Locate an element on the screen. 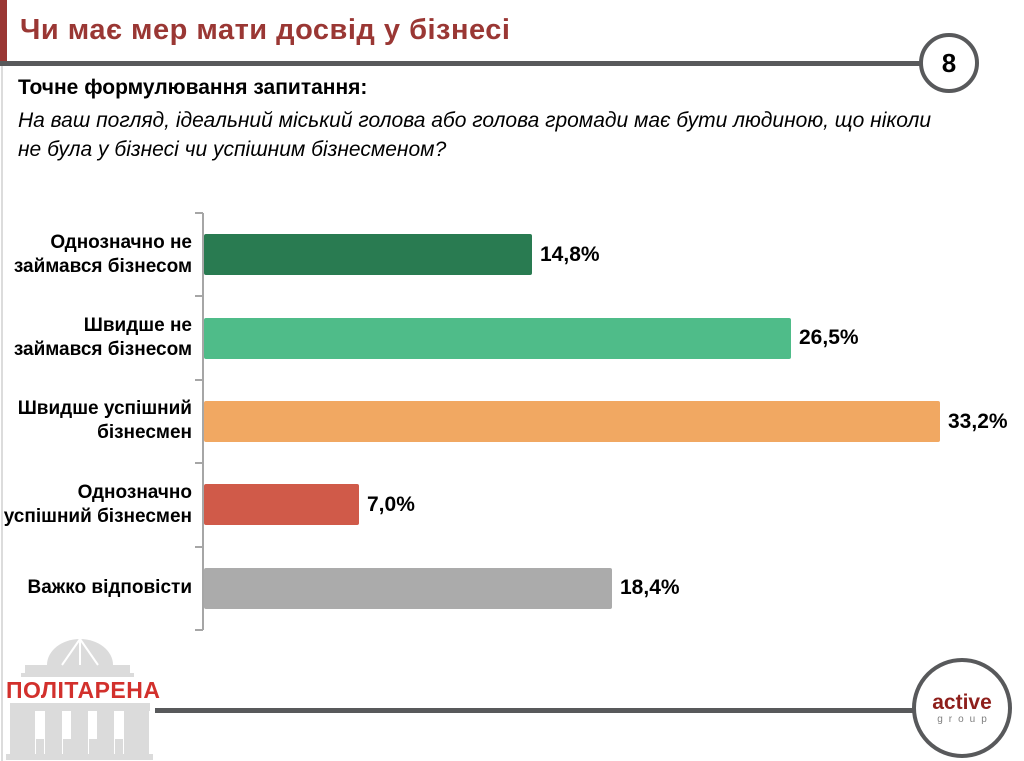 This screenshot has width=1024, height=761. chart-value-label: 7,0% is located at coordinates (391, 504).